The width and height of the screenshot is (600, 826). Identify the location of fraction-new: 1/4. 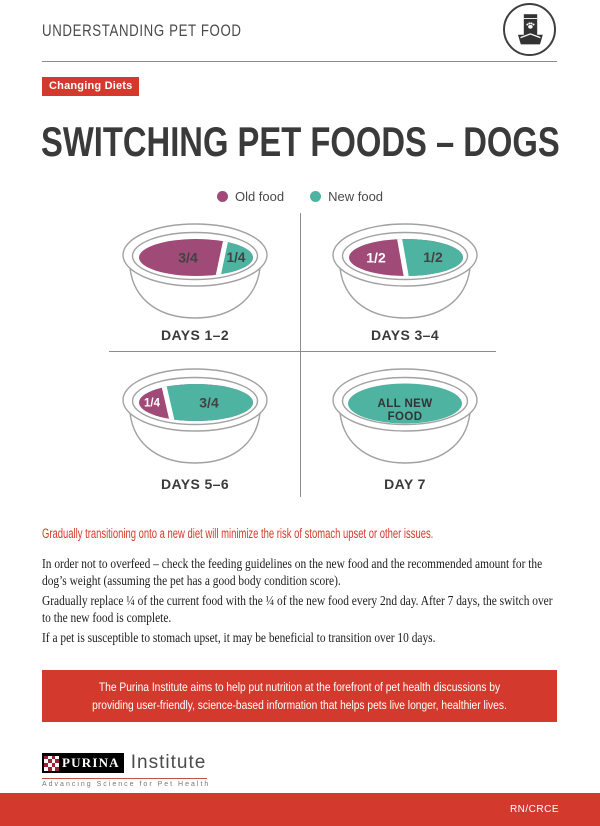
(236, 257).